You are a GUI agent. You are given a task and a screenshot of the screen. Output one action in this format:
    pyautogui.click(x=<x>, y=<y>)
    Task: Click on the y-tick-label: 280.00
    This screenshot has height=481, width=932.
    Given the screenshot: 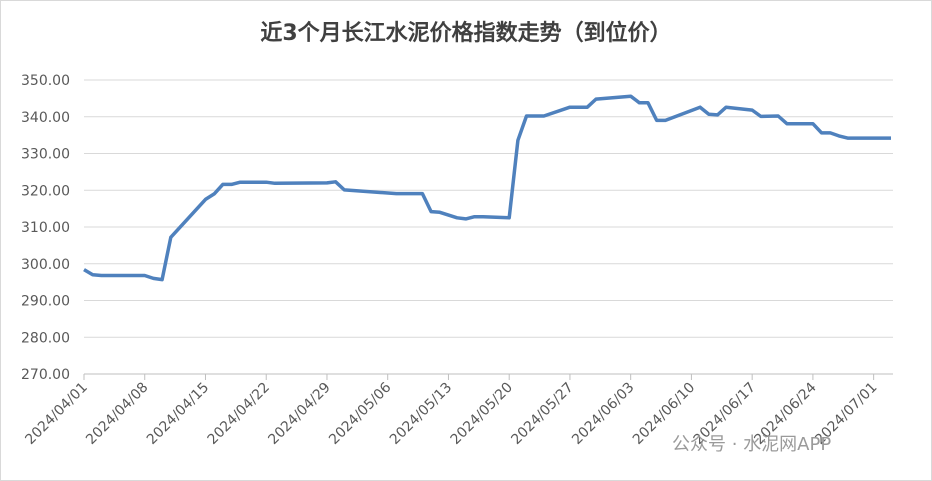 What is the action you would take?
    pyautogui.click(x=45, y=338)
    